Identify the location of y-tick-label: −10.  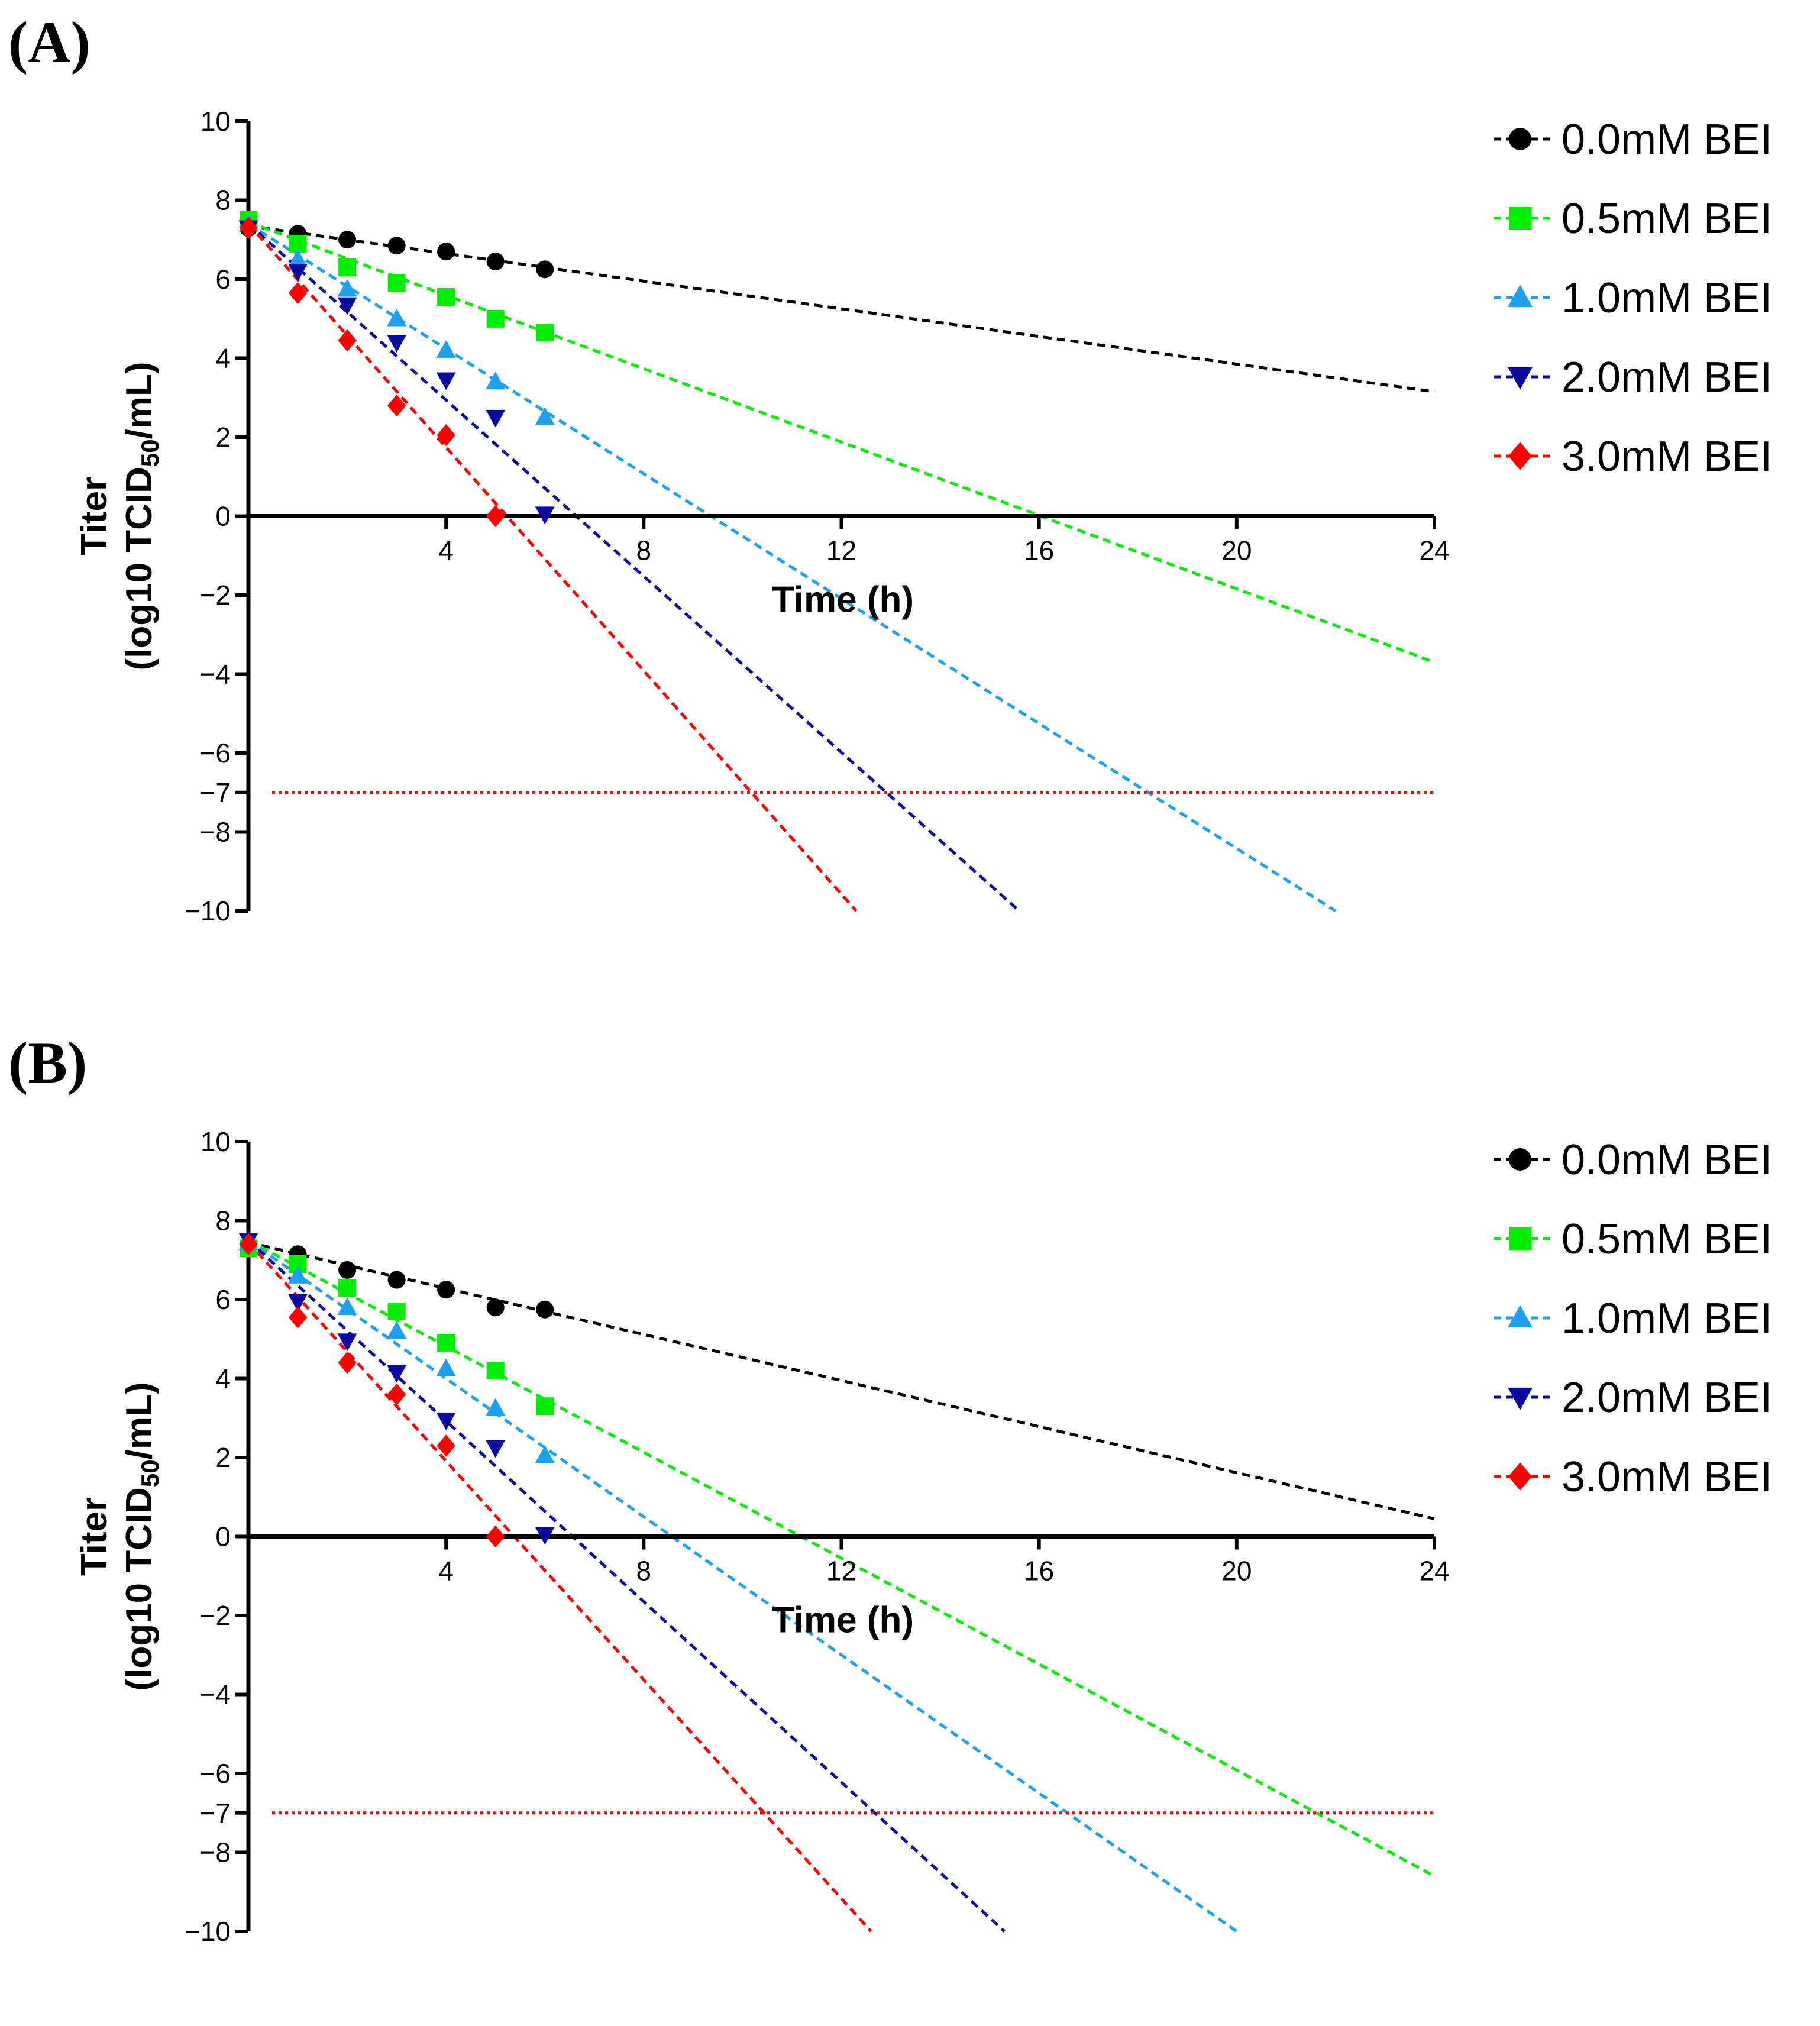
(208, 911).